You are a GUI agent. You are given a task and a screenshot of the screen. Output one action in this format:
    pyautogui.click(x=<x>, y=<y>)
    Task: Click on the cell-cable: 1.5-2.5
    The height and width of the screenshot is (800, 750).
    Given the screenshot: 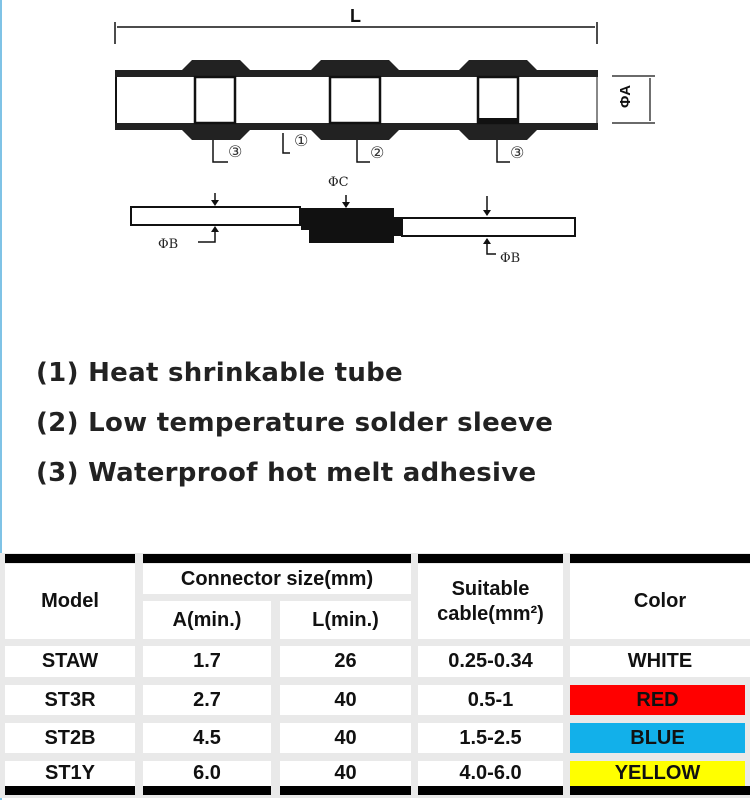 What is the action you would take?
    pyautogui.click(x=490, y=738)
    